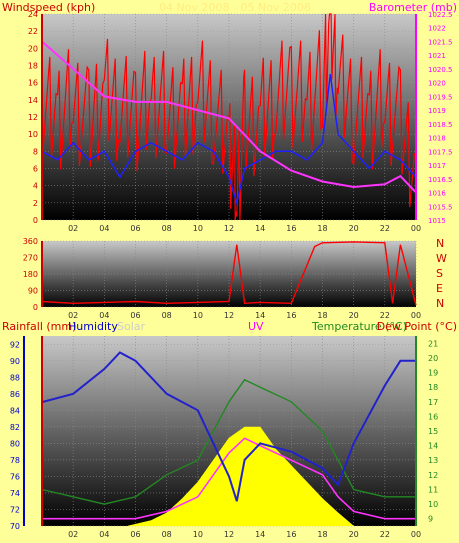 The height and width of the screenshot is (543, 459). Describe the element at coordinates (15, 377) in the screenshot. I see `y-tick-label-humidity: 88` at that location.